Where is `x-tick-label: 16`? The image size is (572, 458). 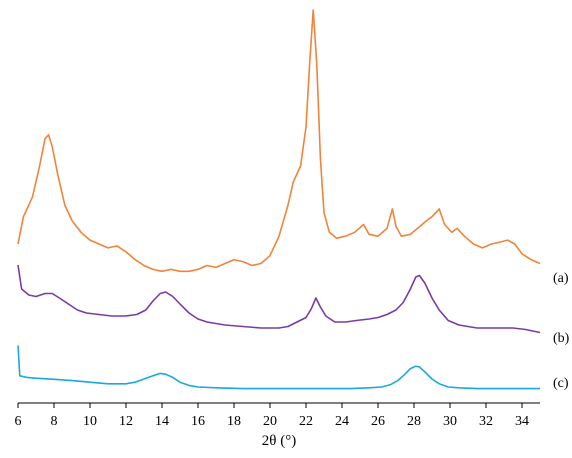 x-tick-label: 16 is located at coordinates (198, 421).